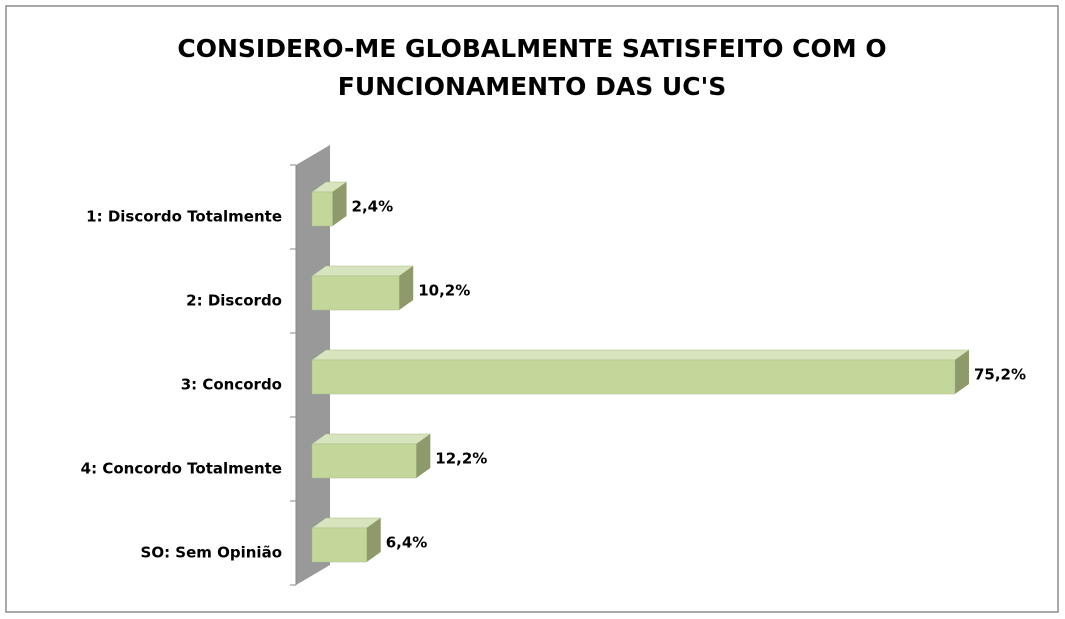  What do you see at coordinates (211, 553) in the screenshot?
I see `y-tick-label: SO: Sem Opinião` at bounding box center [211, 553].